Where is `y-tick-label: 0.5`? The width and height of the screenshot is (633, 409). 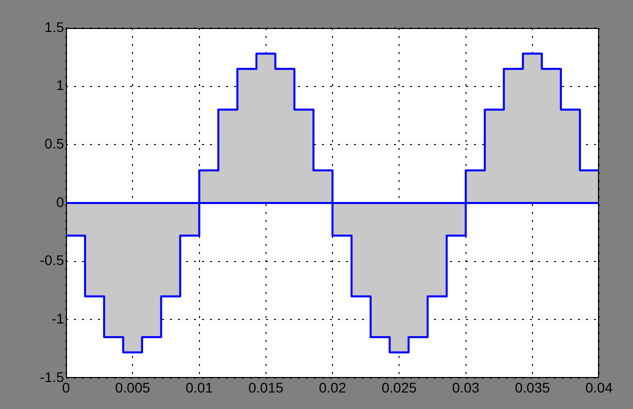 y-tick-label: 0.5 is located at coordinates (54, 144).